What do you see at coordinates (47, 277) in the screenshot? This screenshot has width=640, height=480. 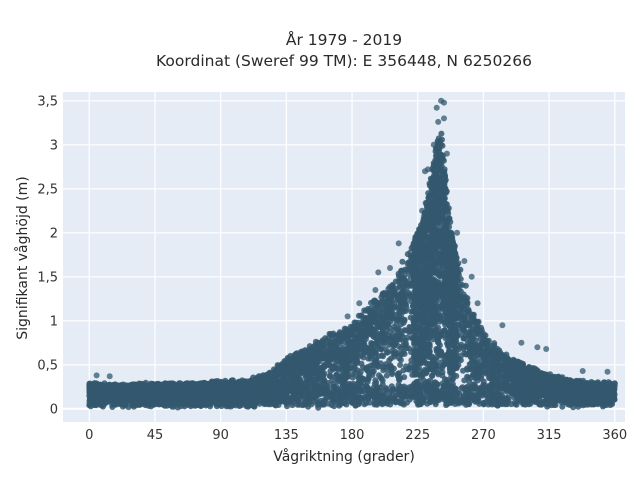 I see `y-tick-label: 1,5` at bounding box center [47, 277].